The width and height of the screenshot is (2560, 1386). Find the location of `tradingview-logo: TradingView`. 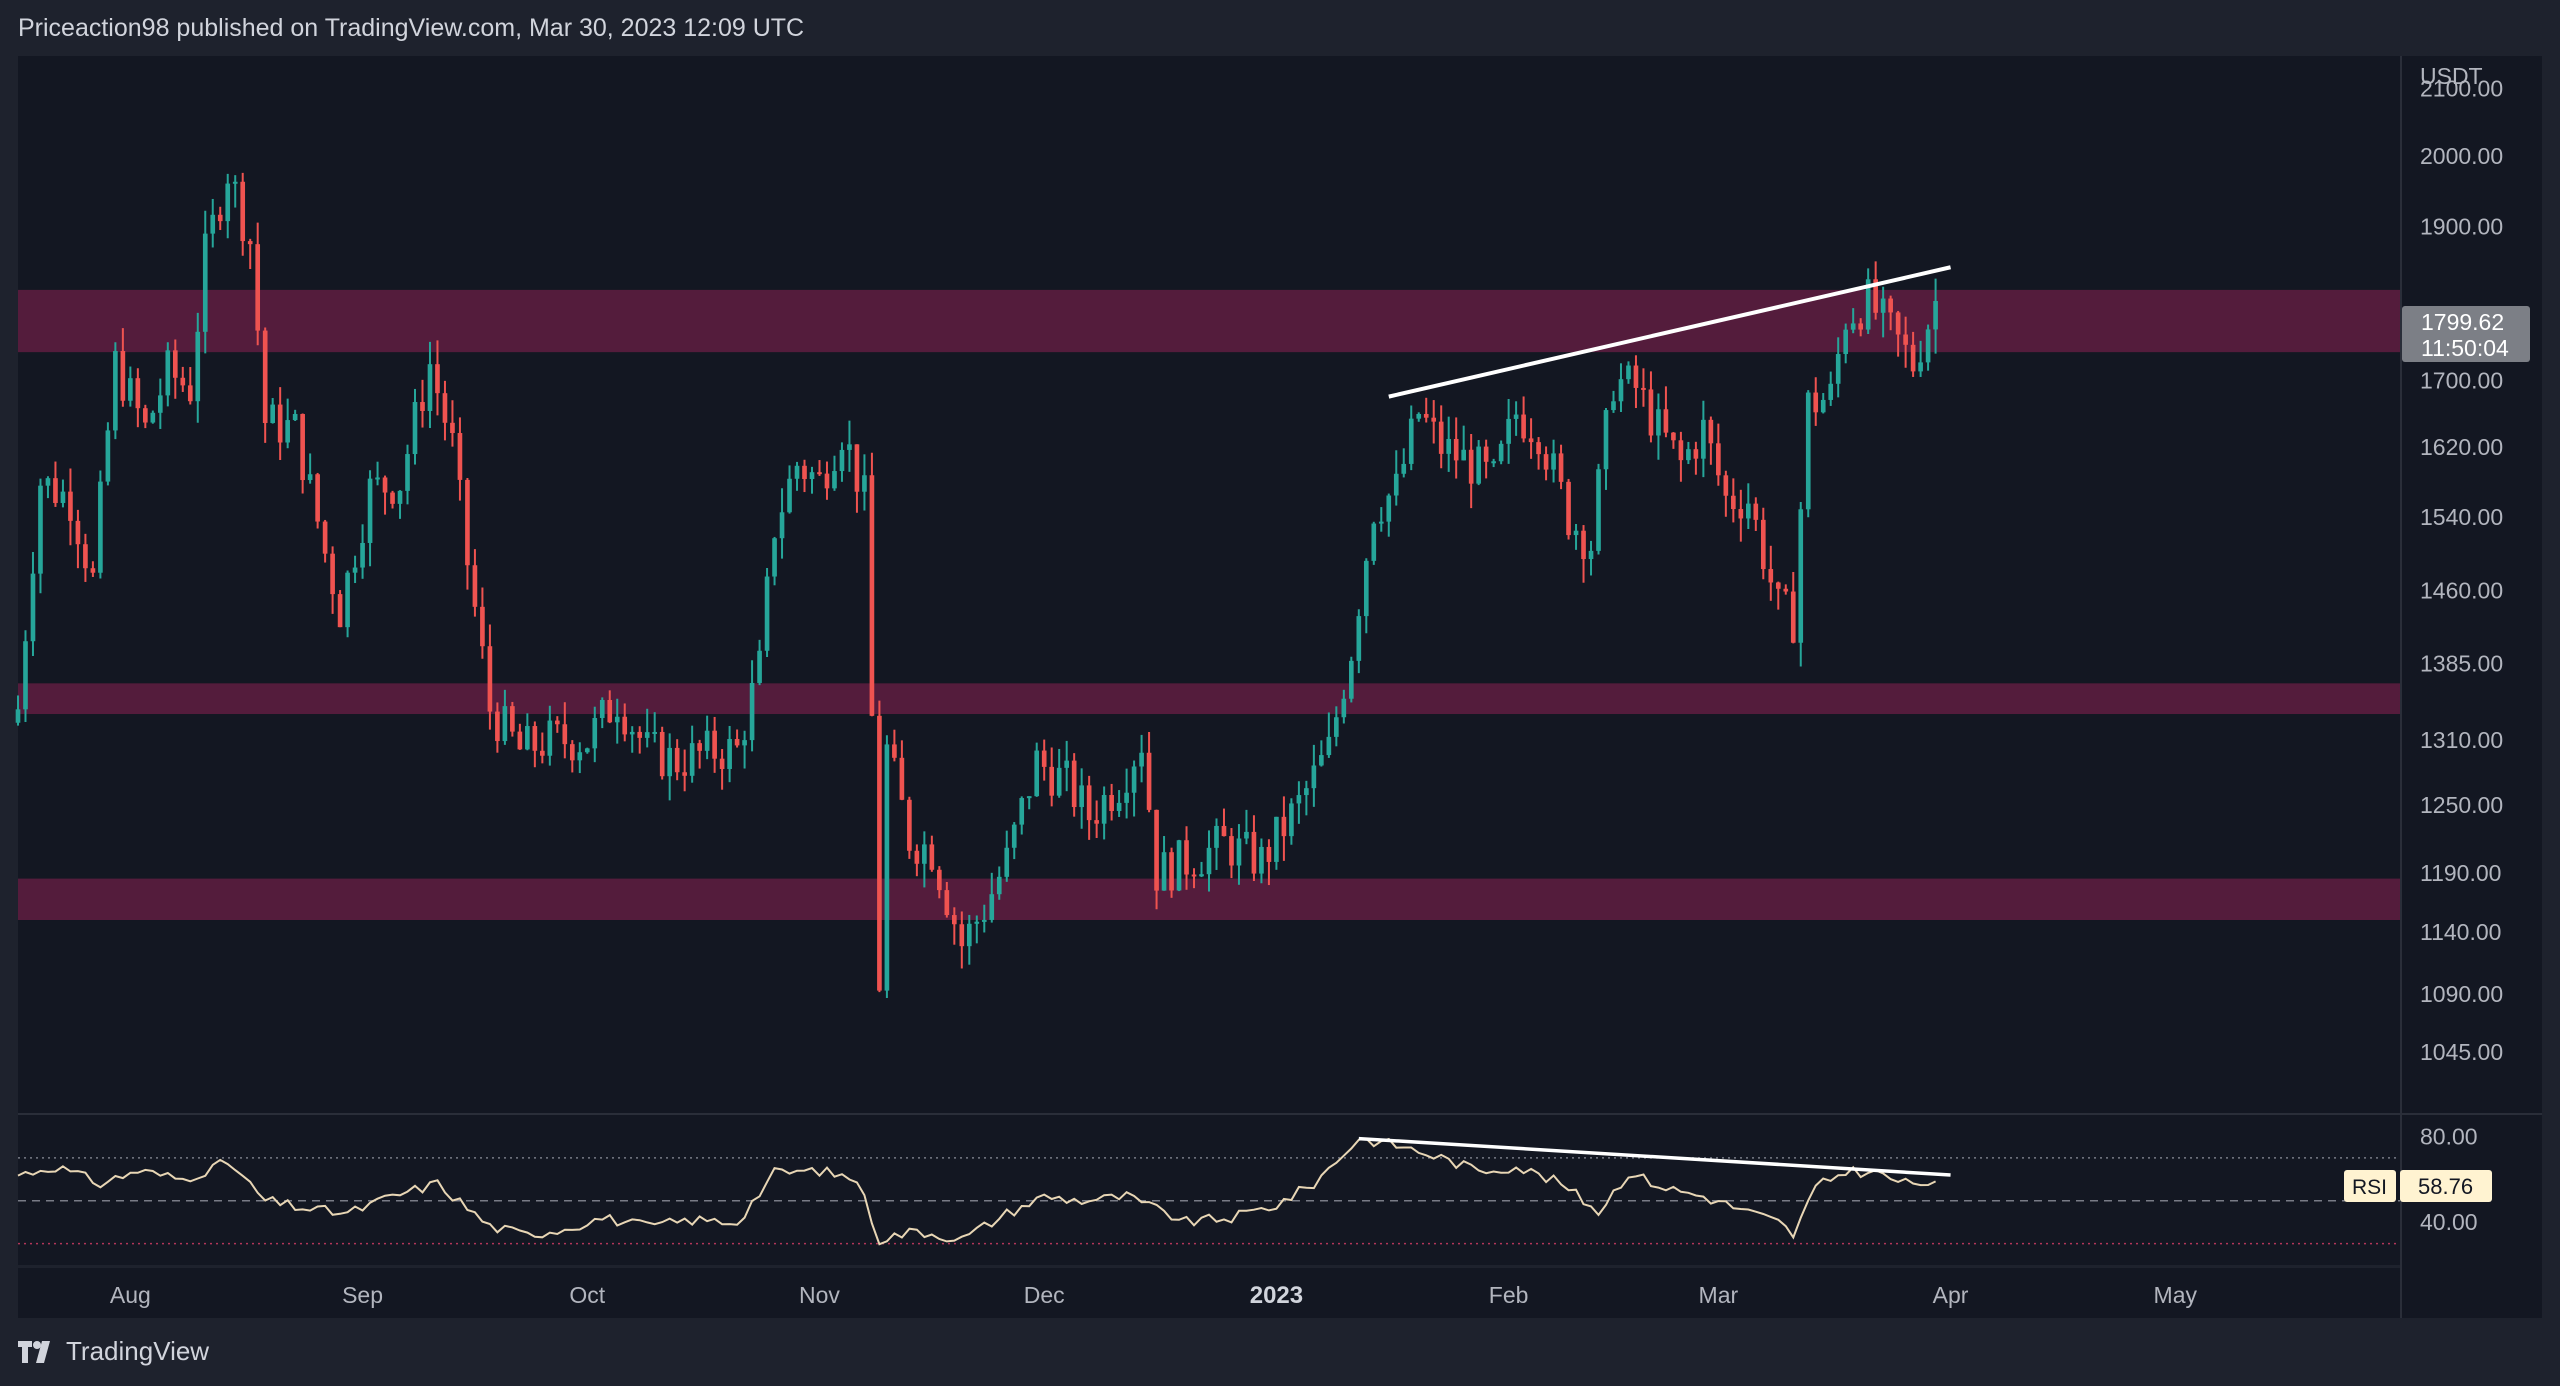

tradingview-logo: TradingView is located at coordinates (113, 1351).